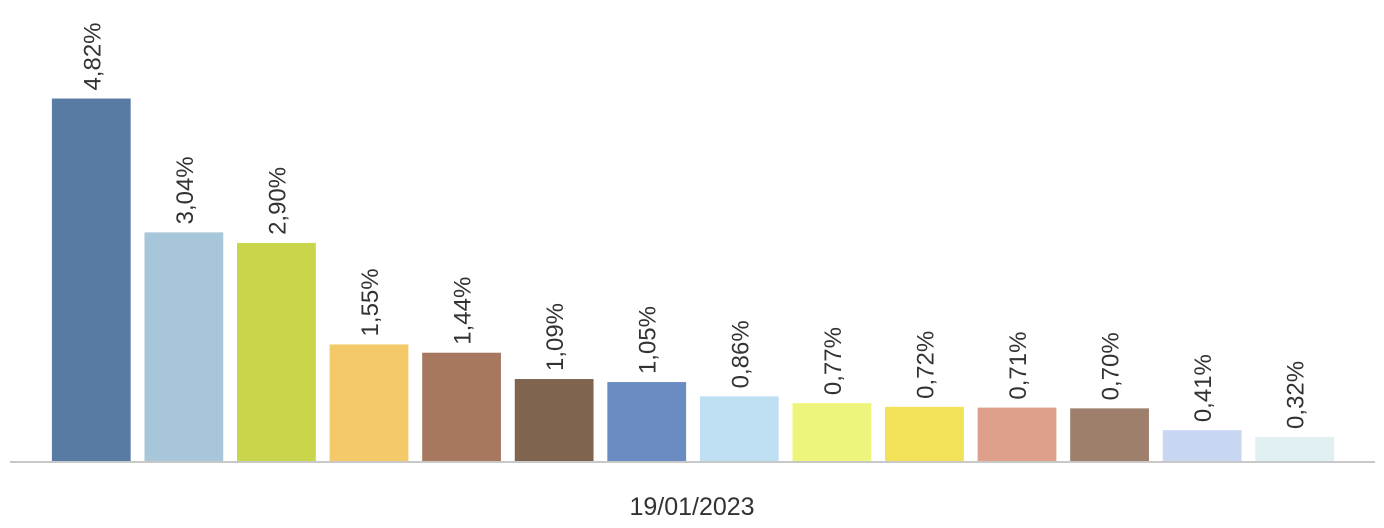 Image resolution: width=1384 pixels, height=528 pixels. Describe the element at coordinates (691, 507) in the screenshot. I see `x-axis-label: 19/01/2023` at that location.